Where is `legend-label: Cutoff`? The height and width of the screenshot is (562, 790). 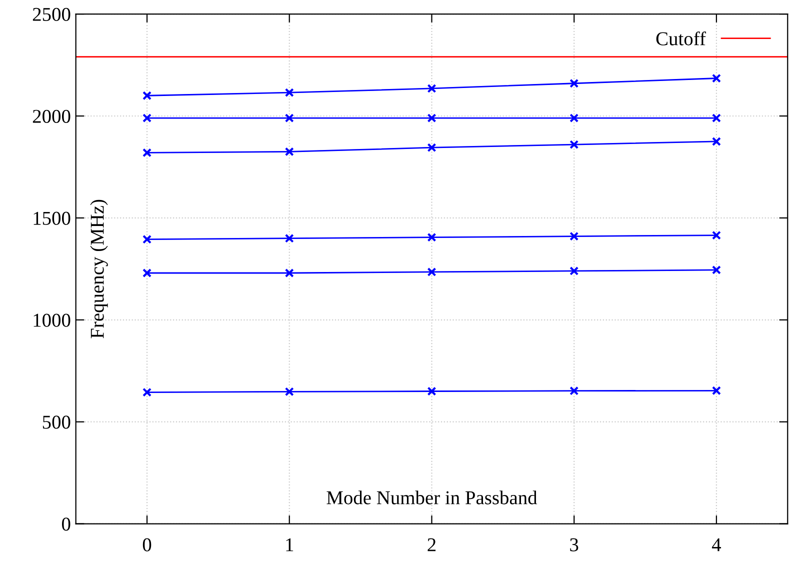
legend-label: Cutoff is located at coordinates (681, 38).